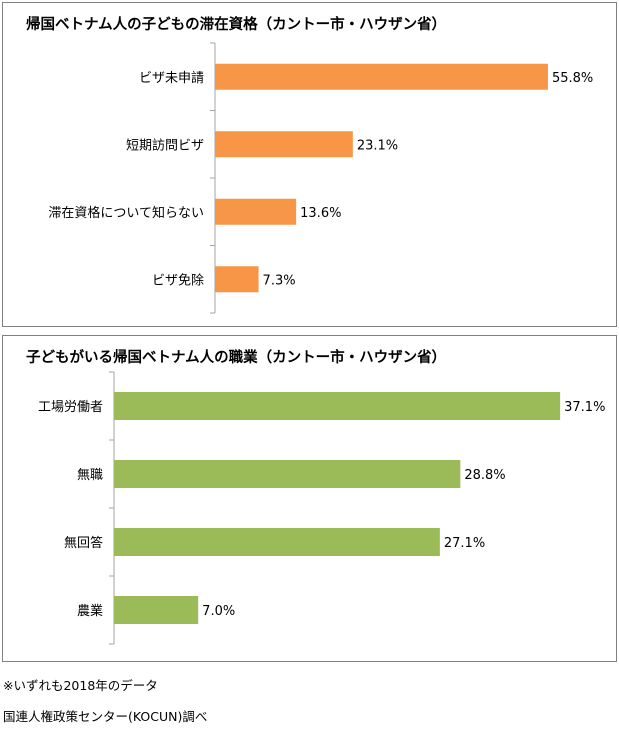  What do you see at coordinates (279, 280) in the screenshot?
I see `data-label: 7.3%` at bounding box center [279, 280].